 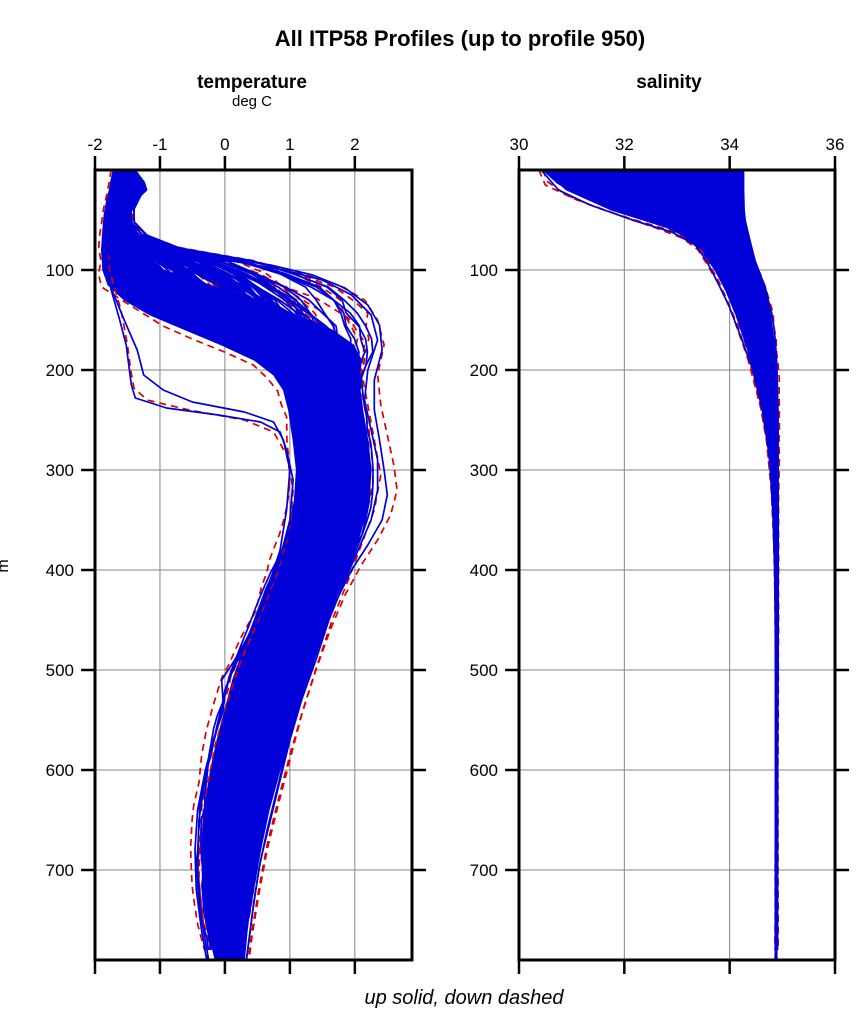 What do you see at coordinates (669, 82) in the screenshot?
I see `salinity-panel-title: salinity` at bounding box center [669, 82].